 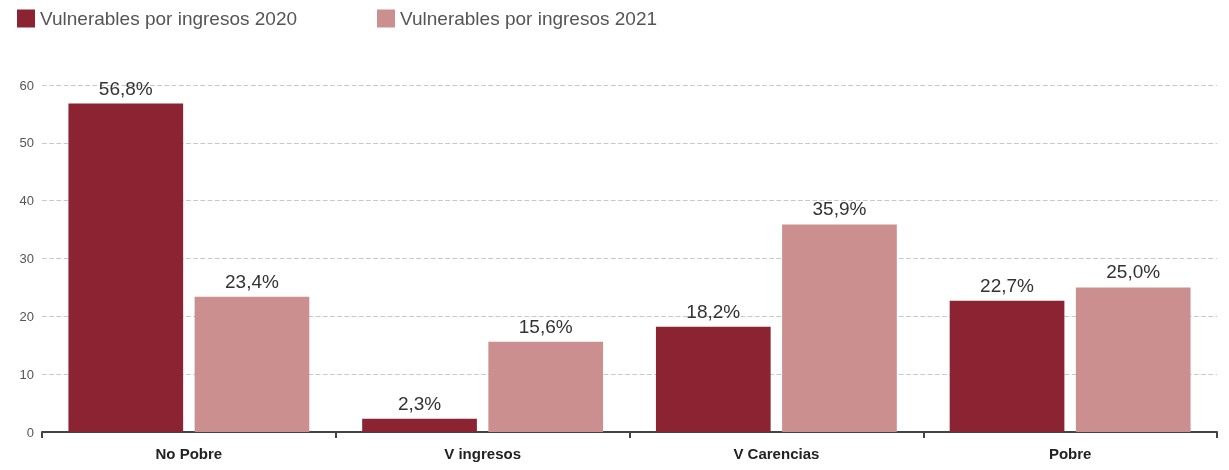 I want to click on data-label: 2,3%, so click(x=419, y=403).